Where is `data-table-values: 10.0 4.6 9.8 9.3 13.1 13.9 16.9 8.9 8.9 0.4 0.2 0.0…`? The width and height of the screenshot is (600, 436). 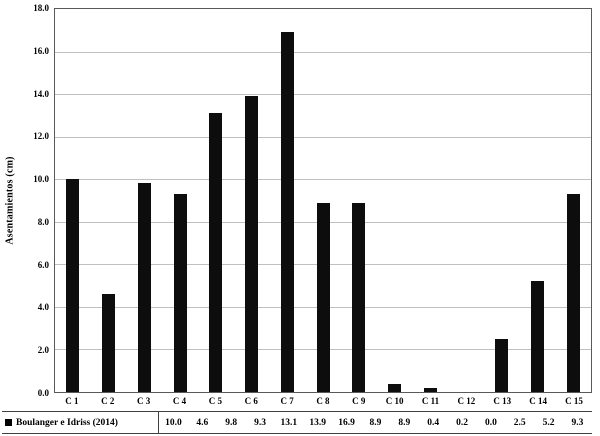
data-table-values: 10.0 4.6 9.8 9.3 13.1 13.9 16.9 8.9 8.9 0.4 0.2 0.0… is located at coordinates (375, 422).